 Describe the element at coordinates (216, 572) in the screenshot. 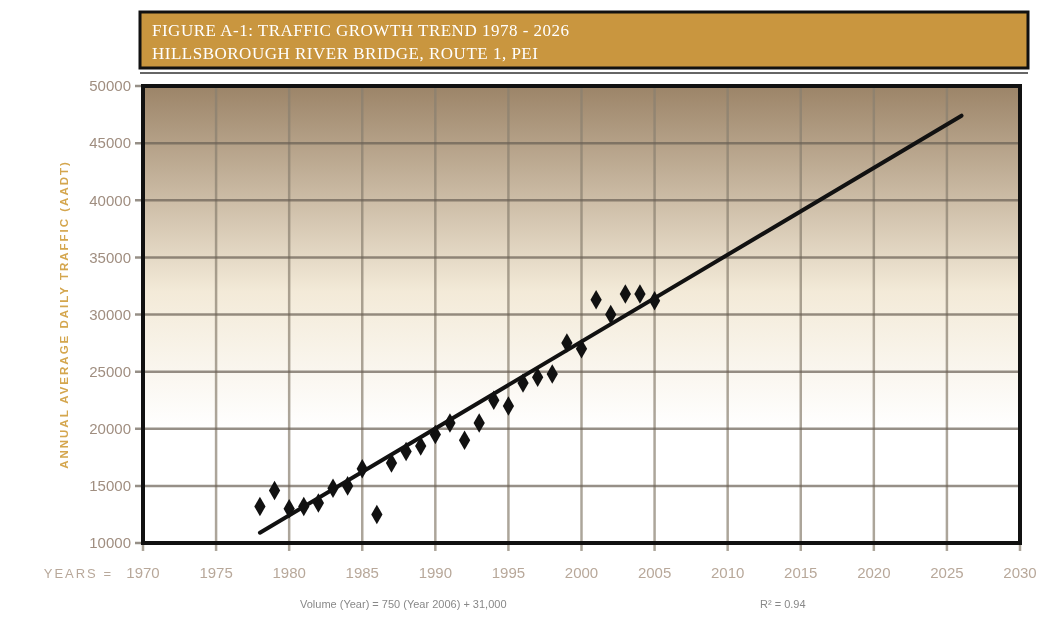

I see `x-tick-label: 1975` at that location.